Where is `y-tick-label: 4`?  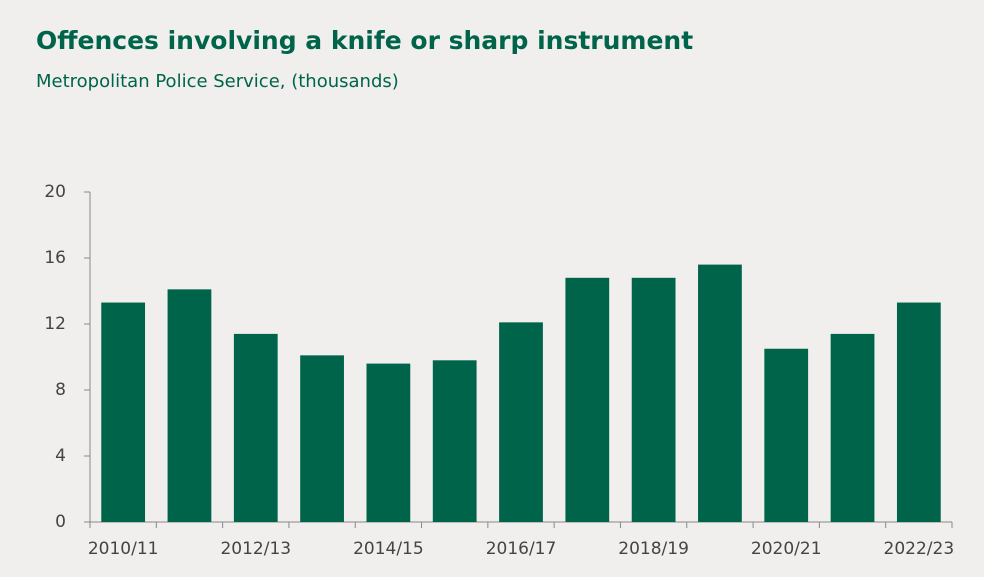
y-tick-label: 4 is located at coordinates (60, 456).